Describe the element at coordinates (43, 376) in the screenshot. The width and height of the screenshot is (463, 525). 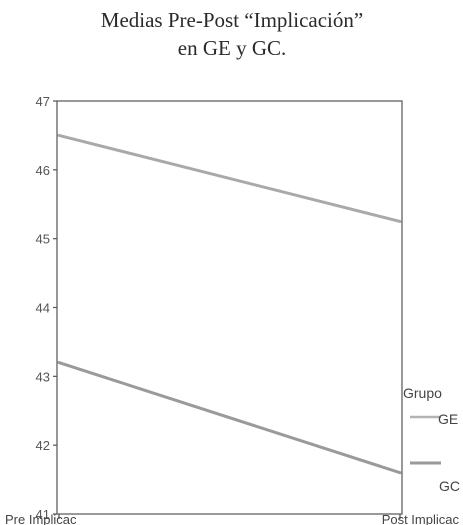
I see `y-tick-label-43: 43` at that location.